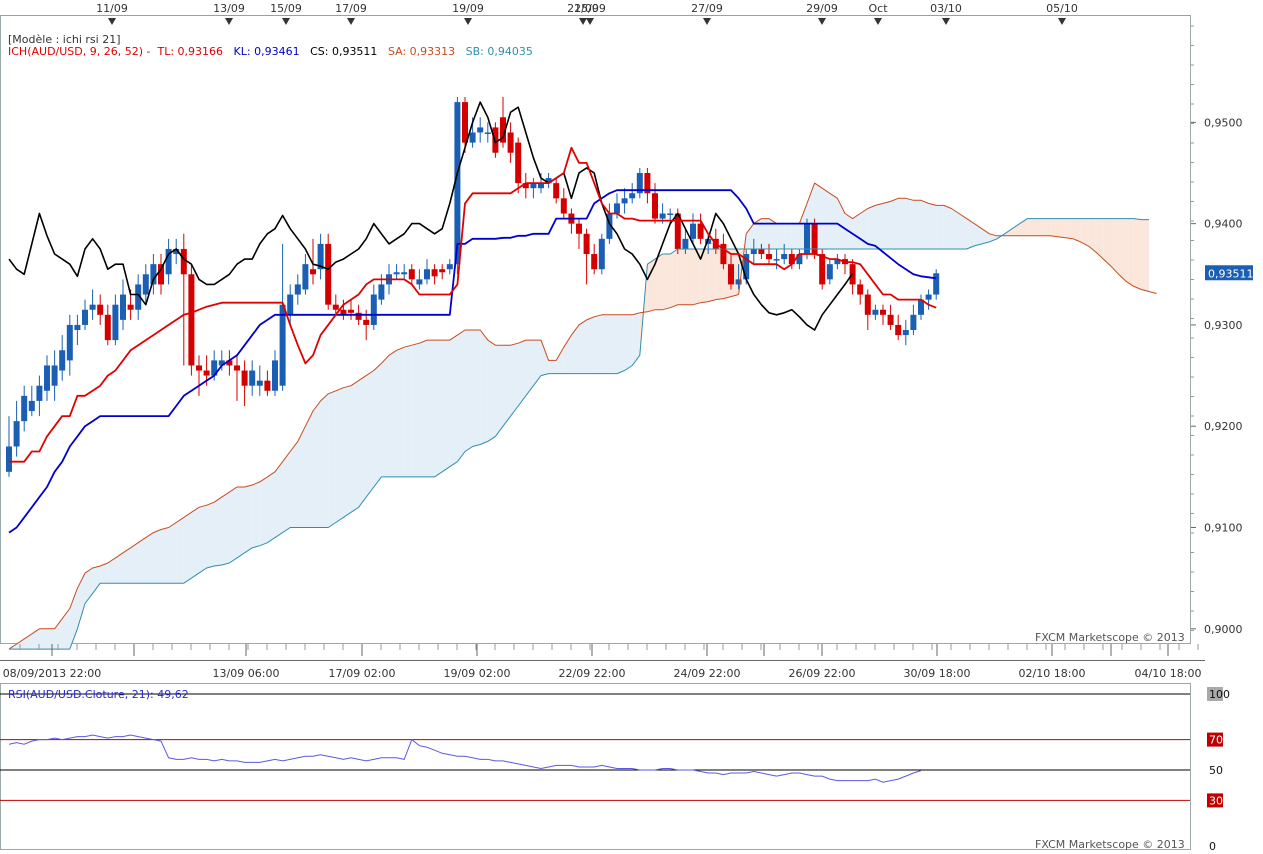 This screenshot has width=1263, height=854. What do you see at coordinates (362, 673) in the screenshot?
I see `bottom-time-label: 17/09 02:00` at bounding box center [362, 673].